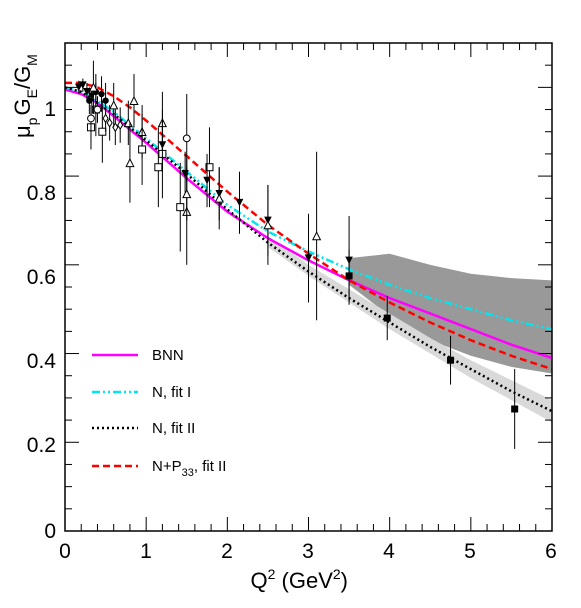 The width and height of the screenshot is (581, 608). Describe the element at coordinates (22, 106) in the screenshot. I see `y-axis-label-G: G` at that location.